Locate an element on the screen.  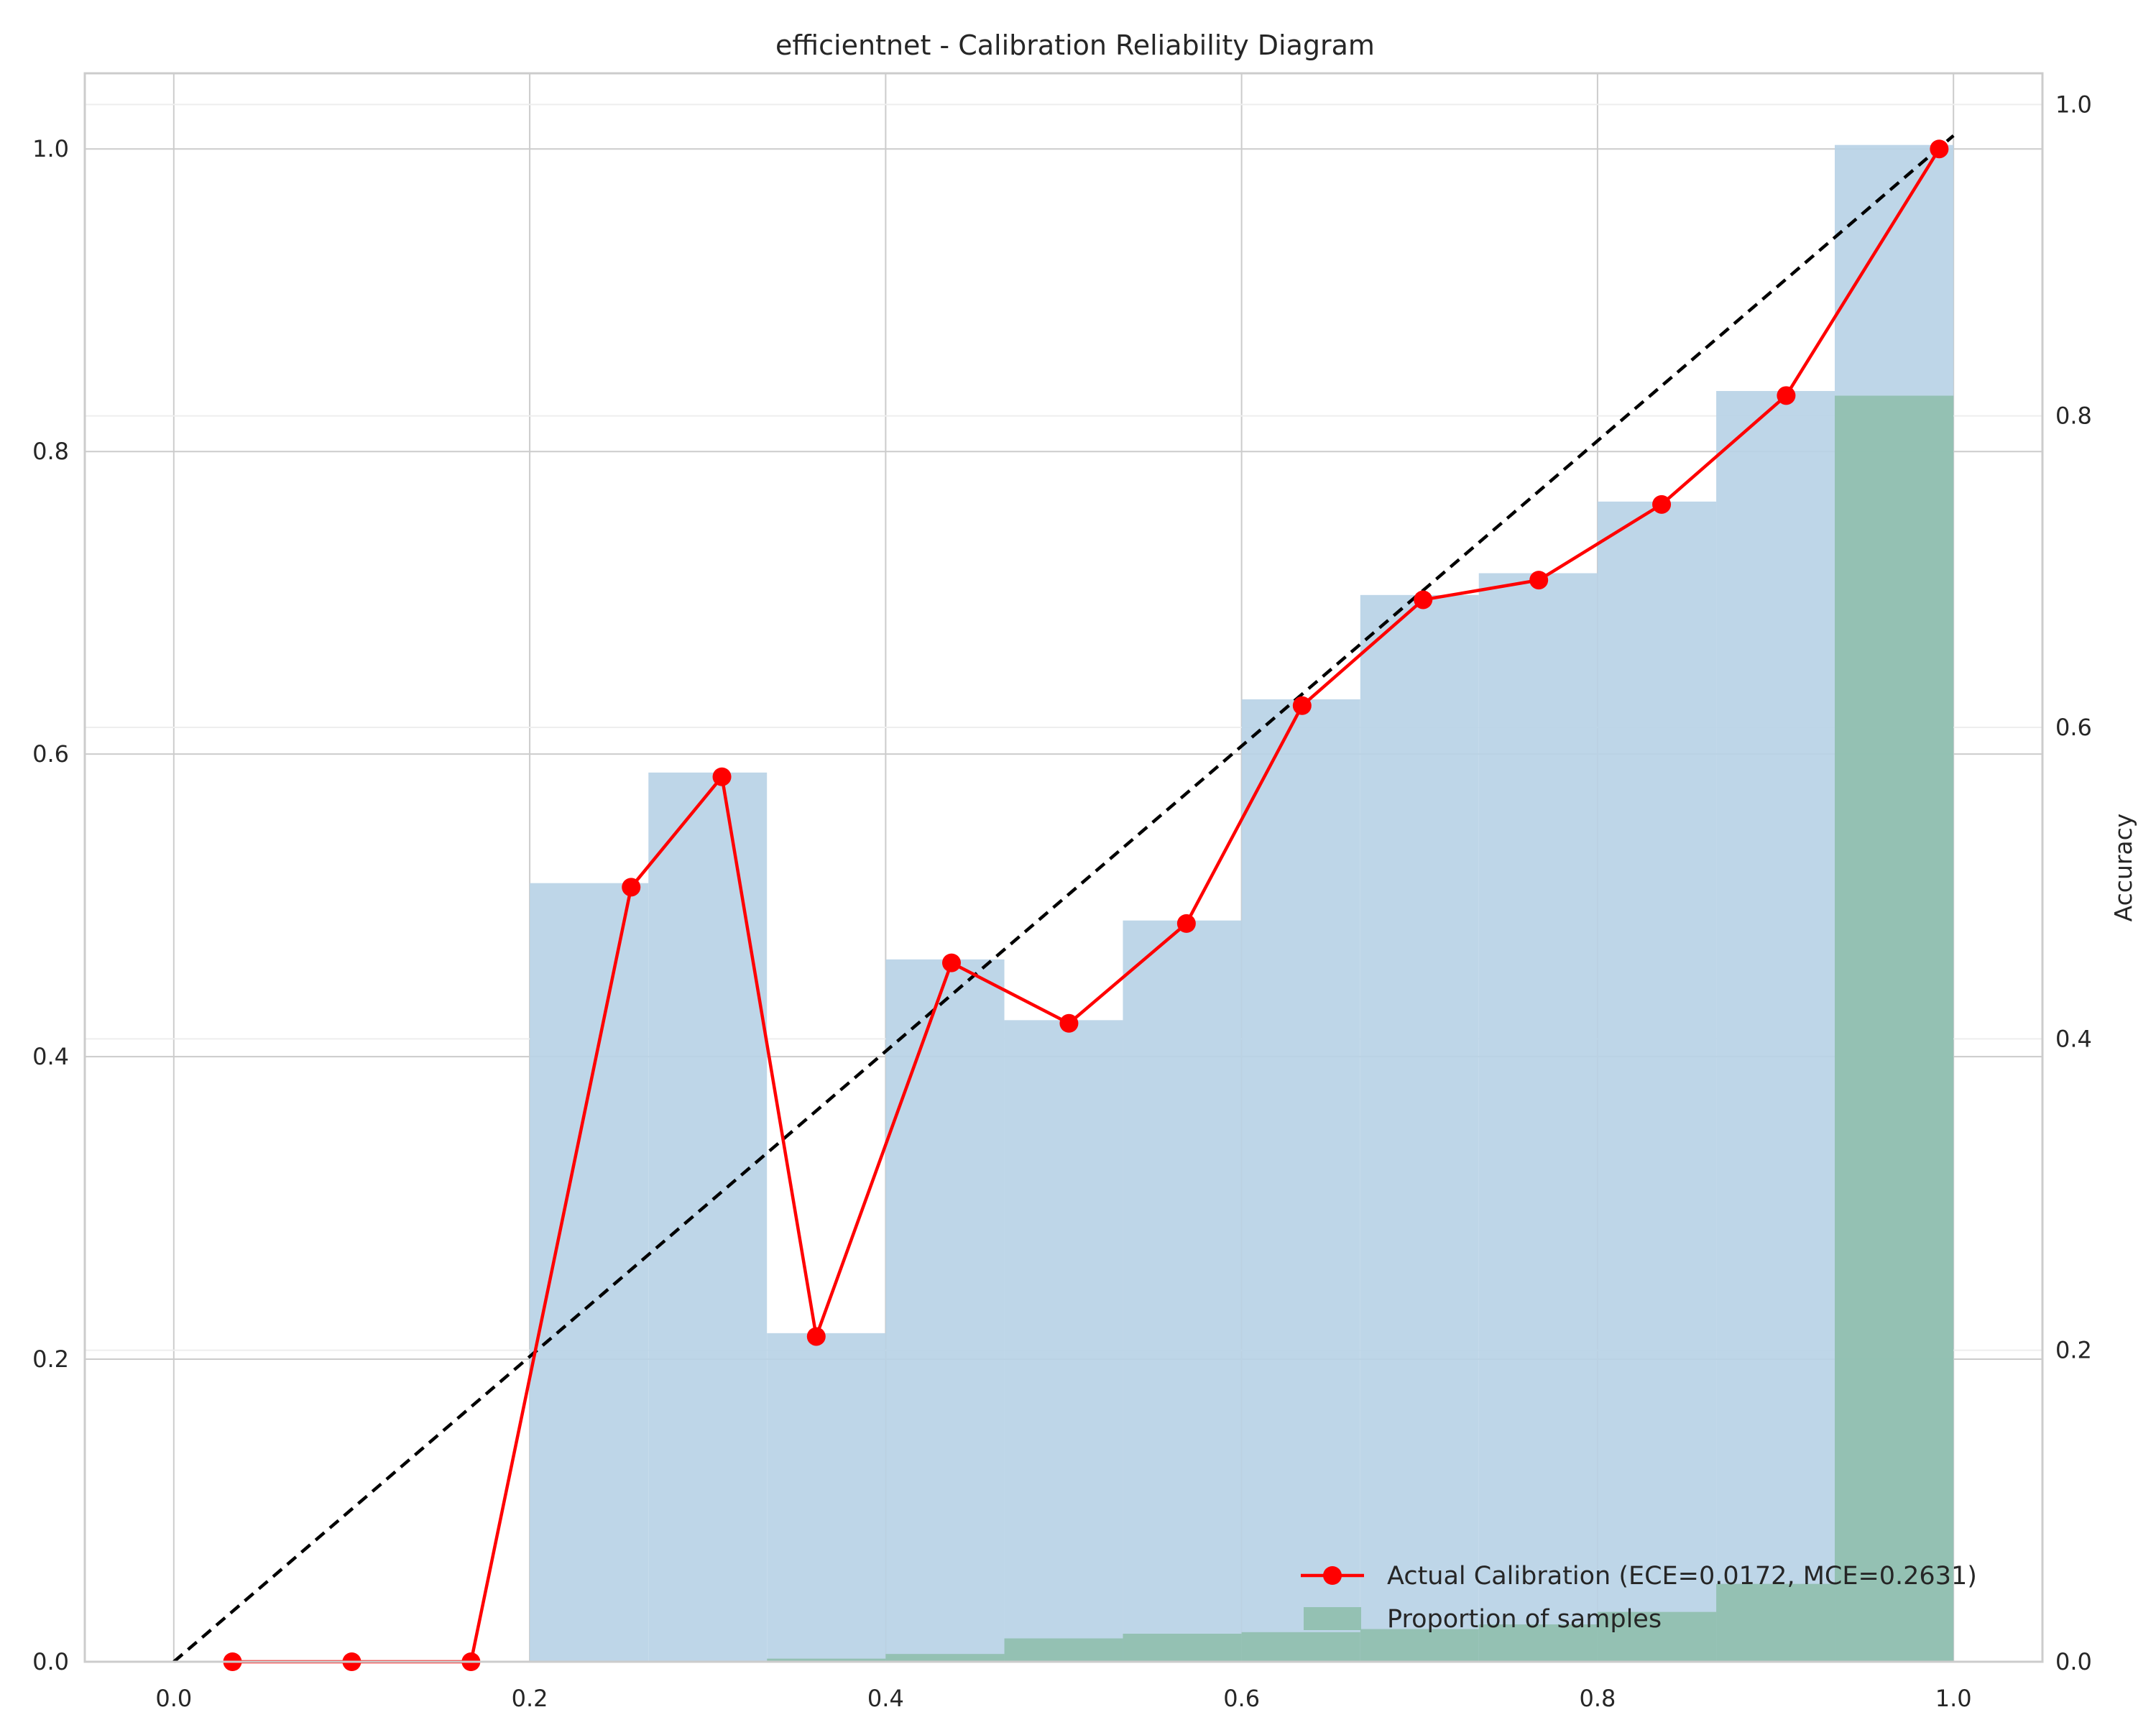
x-tick-label-4: 0.8 is located at coordinates (1598, 1698).